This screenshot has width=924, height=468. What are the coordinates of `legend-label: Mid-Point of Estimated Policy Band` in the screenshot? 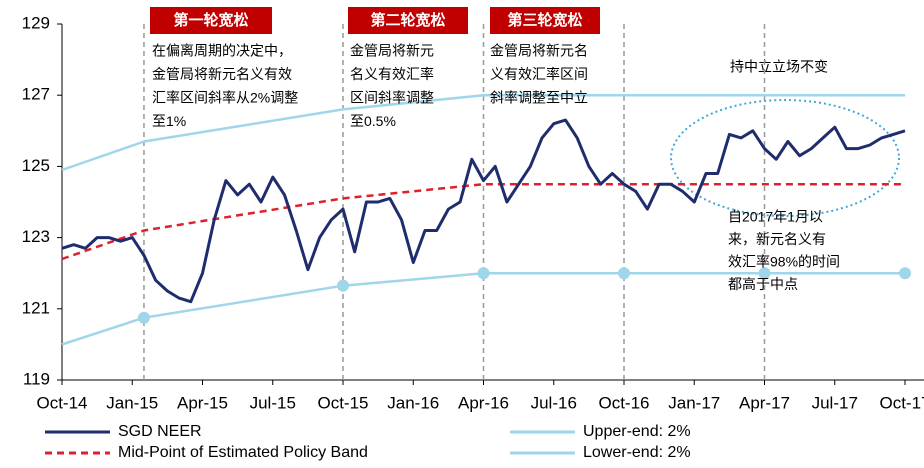 It's located at (243, 452).